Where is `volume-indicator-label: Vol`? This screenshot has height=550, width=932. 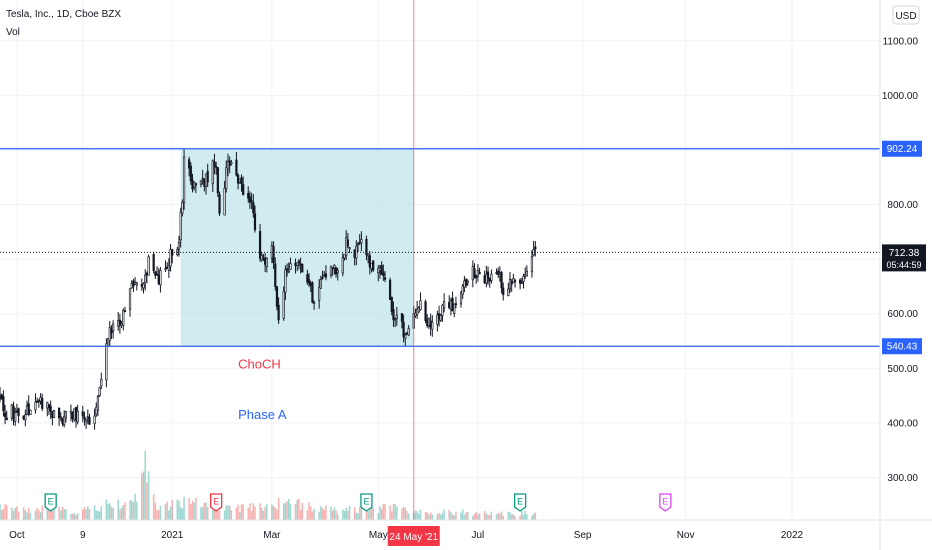 volume-indicator-label: Vol is located at coordinates (13, 32).